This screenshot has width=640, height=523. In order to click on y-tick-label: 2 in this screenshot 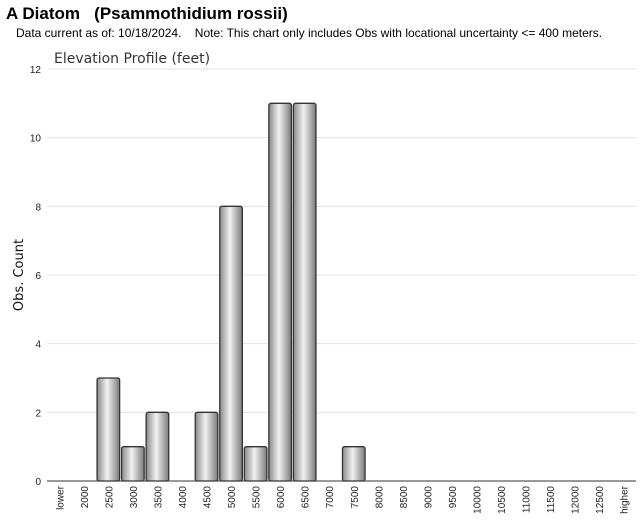, I will do `click(38, 413)`.